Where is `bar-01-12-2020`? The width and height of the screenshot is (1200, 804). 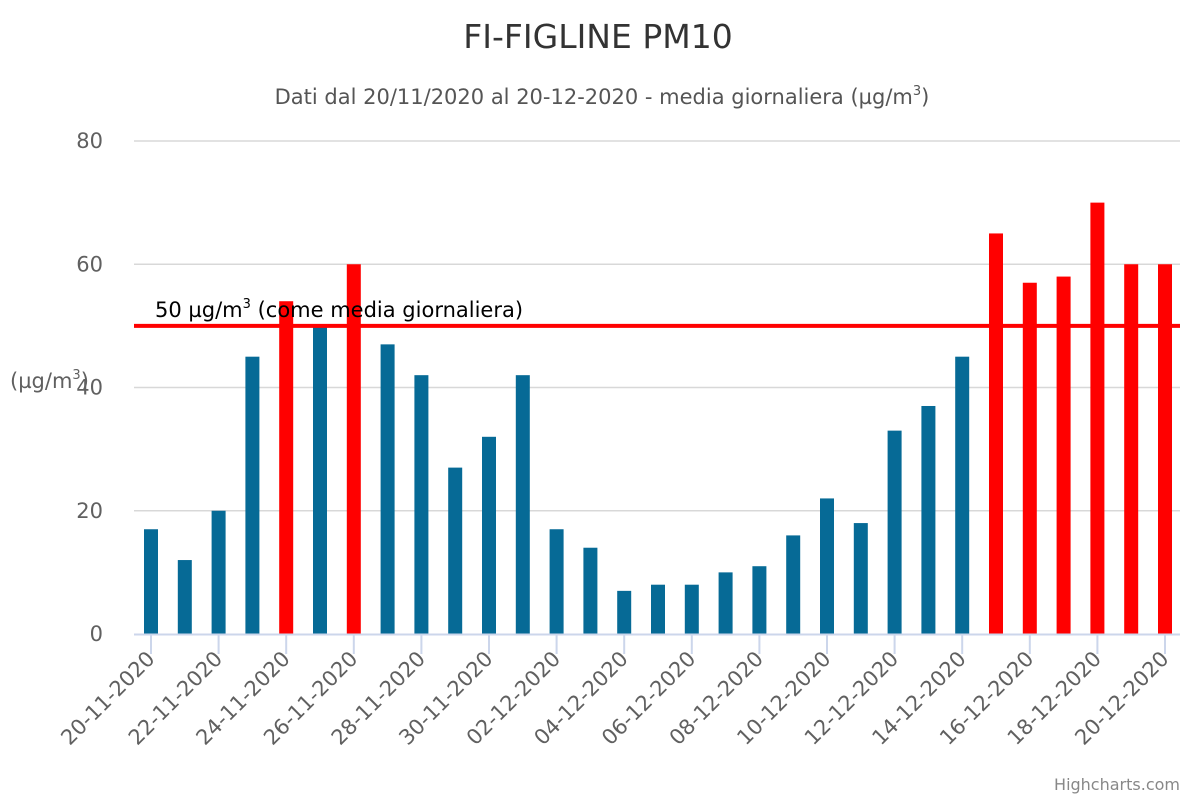 bar-01-12-2020 is located at coordinates (522, 504).